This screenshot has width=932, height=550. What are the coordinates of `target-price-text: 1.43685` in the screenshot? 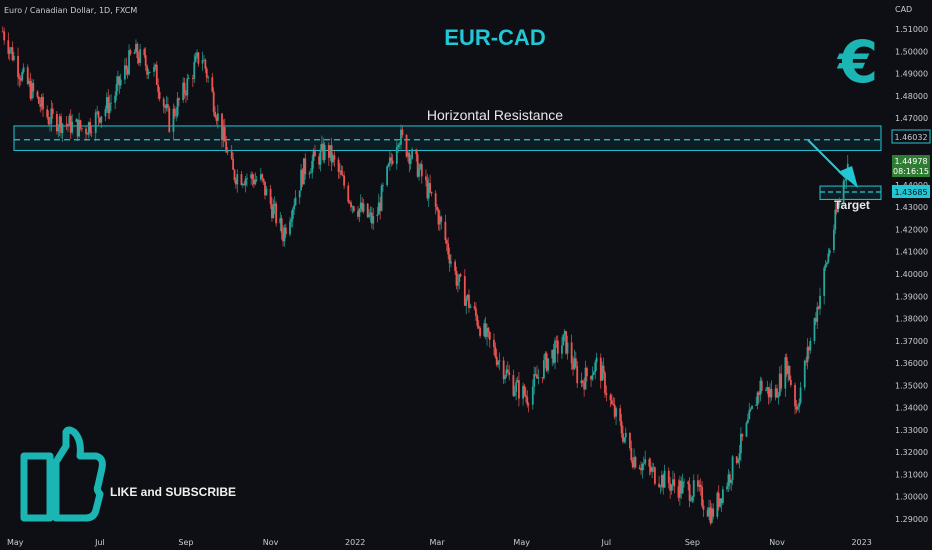 It's located at (910, 192).